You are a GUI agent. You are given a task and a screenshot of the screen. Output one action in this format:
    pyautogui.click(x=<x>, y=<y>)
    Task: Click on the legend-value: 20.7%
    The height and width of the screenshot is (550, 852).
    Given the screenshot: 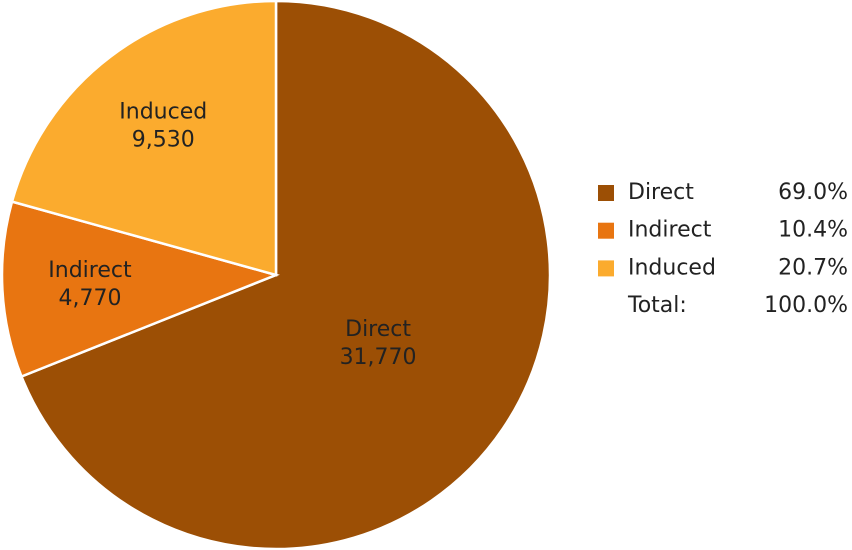 What is the action you would take?
    pyautogui.click(x=813, y=267)
    